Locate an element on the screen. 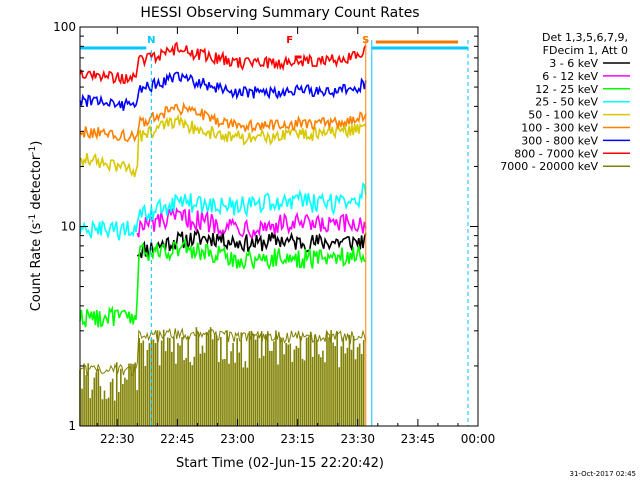  flag-label: F is located at coordinates (289, 40).